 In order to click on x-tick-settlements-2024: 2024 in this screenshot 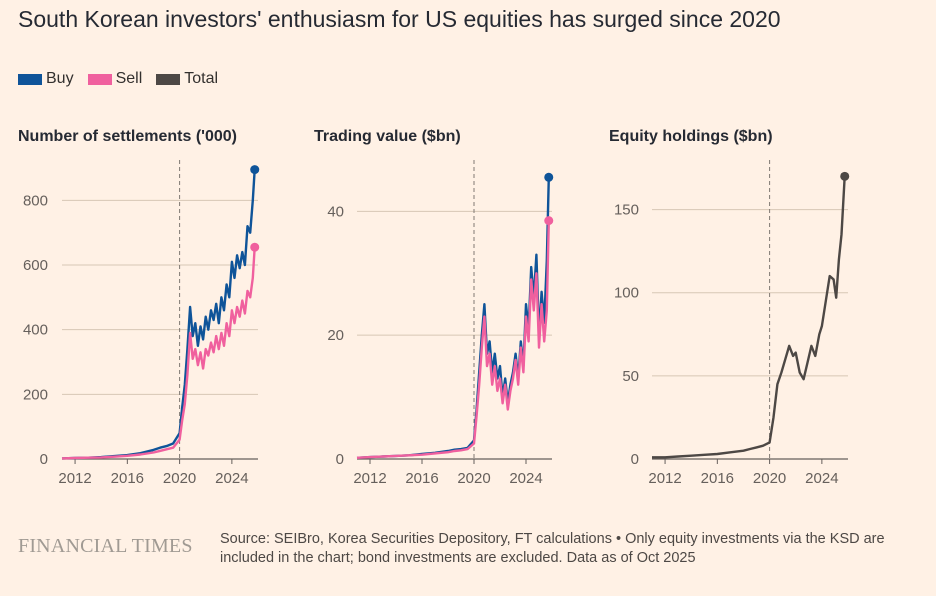, I will do `click(231, 478)`.